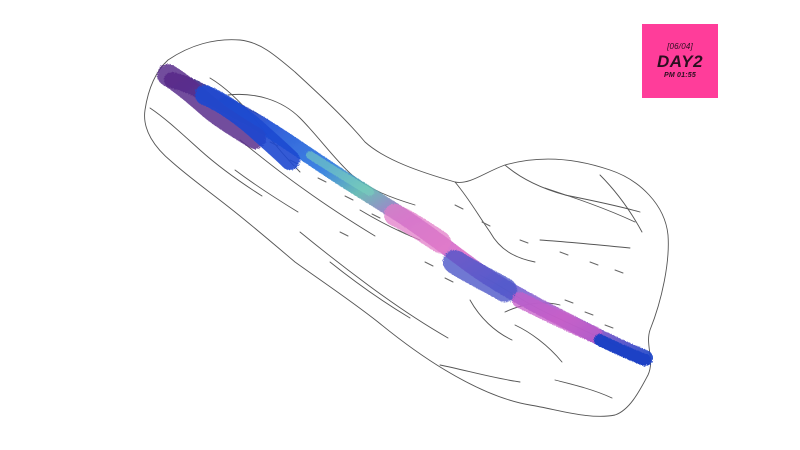 This screenshot has width=800, height=450. I want to click on day-time-text: PM 01:55, so click(680, 75).